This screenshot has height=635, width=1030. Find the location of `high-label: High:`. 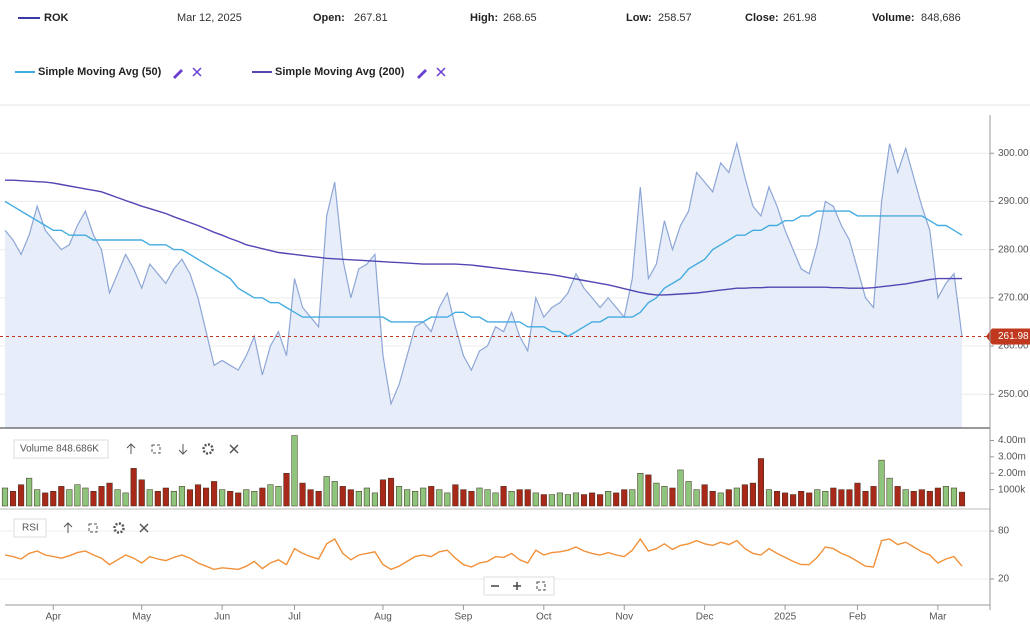

high-label: High: is located at coordinates (484, 18).